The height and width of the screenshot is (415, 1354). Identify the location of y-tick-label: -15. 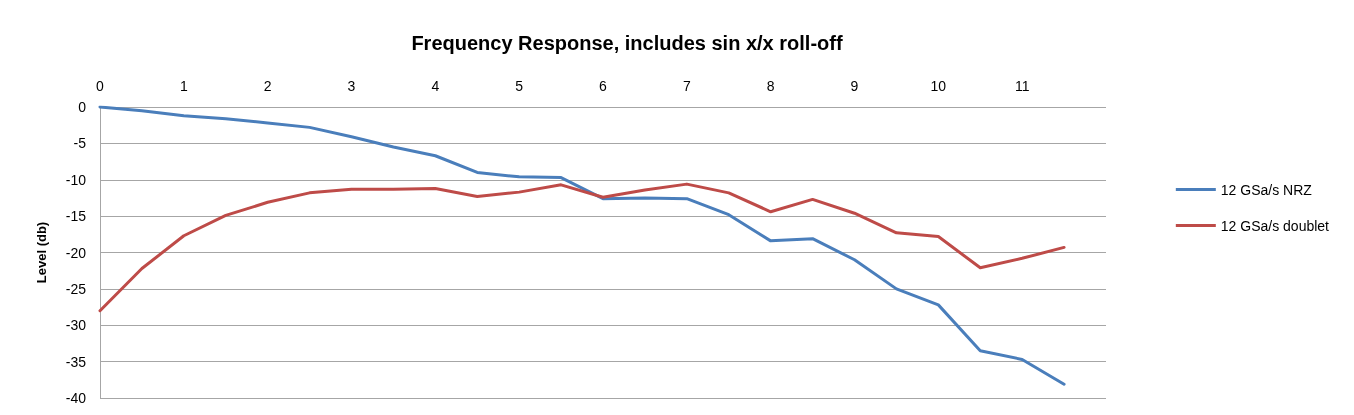
(76, 216).